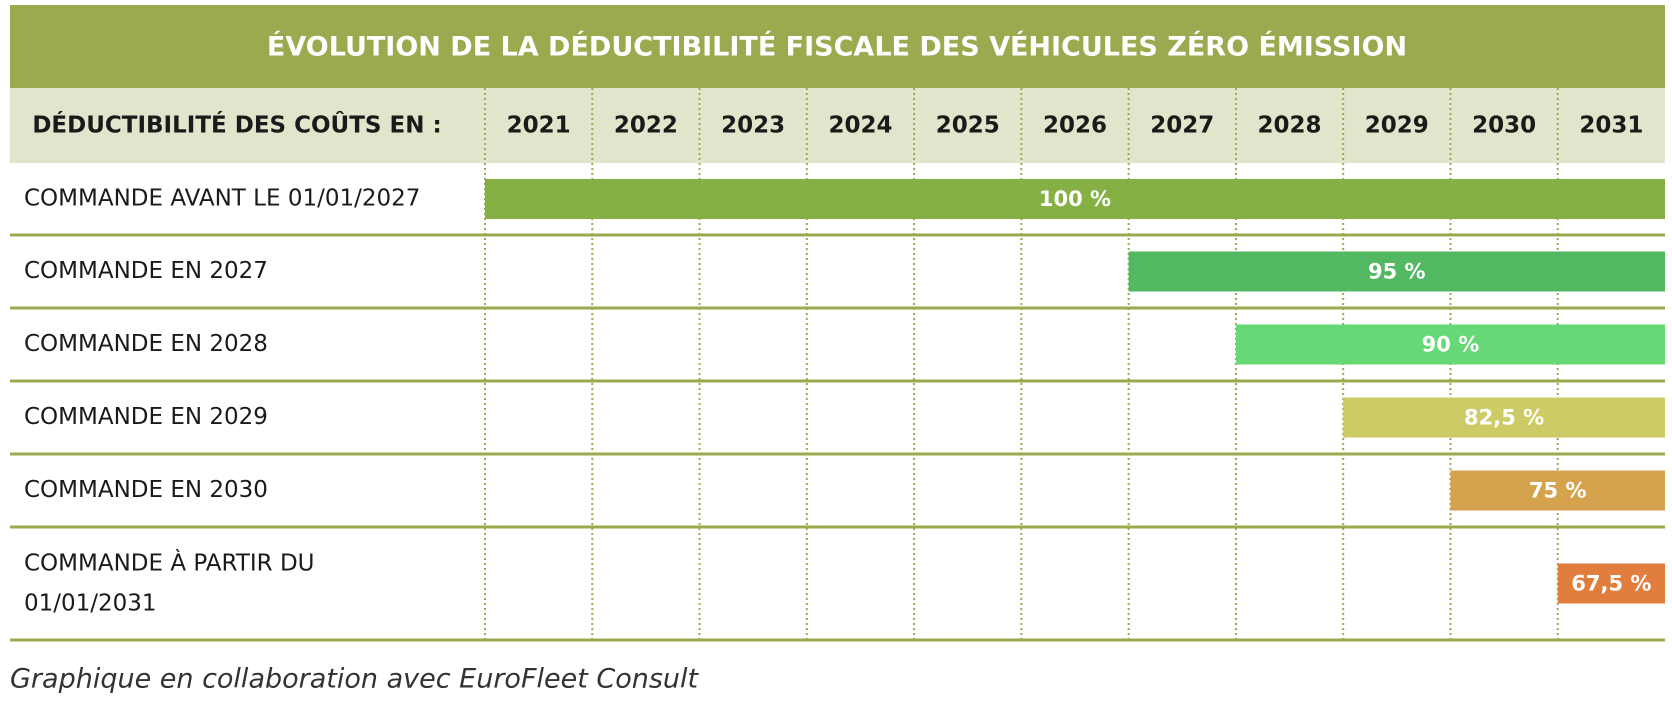 This screenshot has height=716, width=1672. Describe the element at coordinates (146, 490) in the screenshot. I see `row-label: COMMANDE EN 2030` at that location.